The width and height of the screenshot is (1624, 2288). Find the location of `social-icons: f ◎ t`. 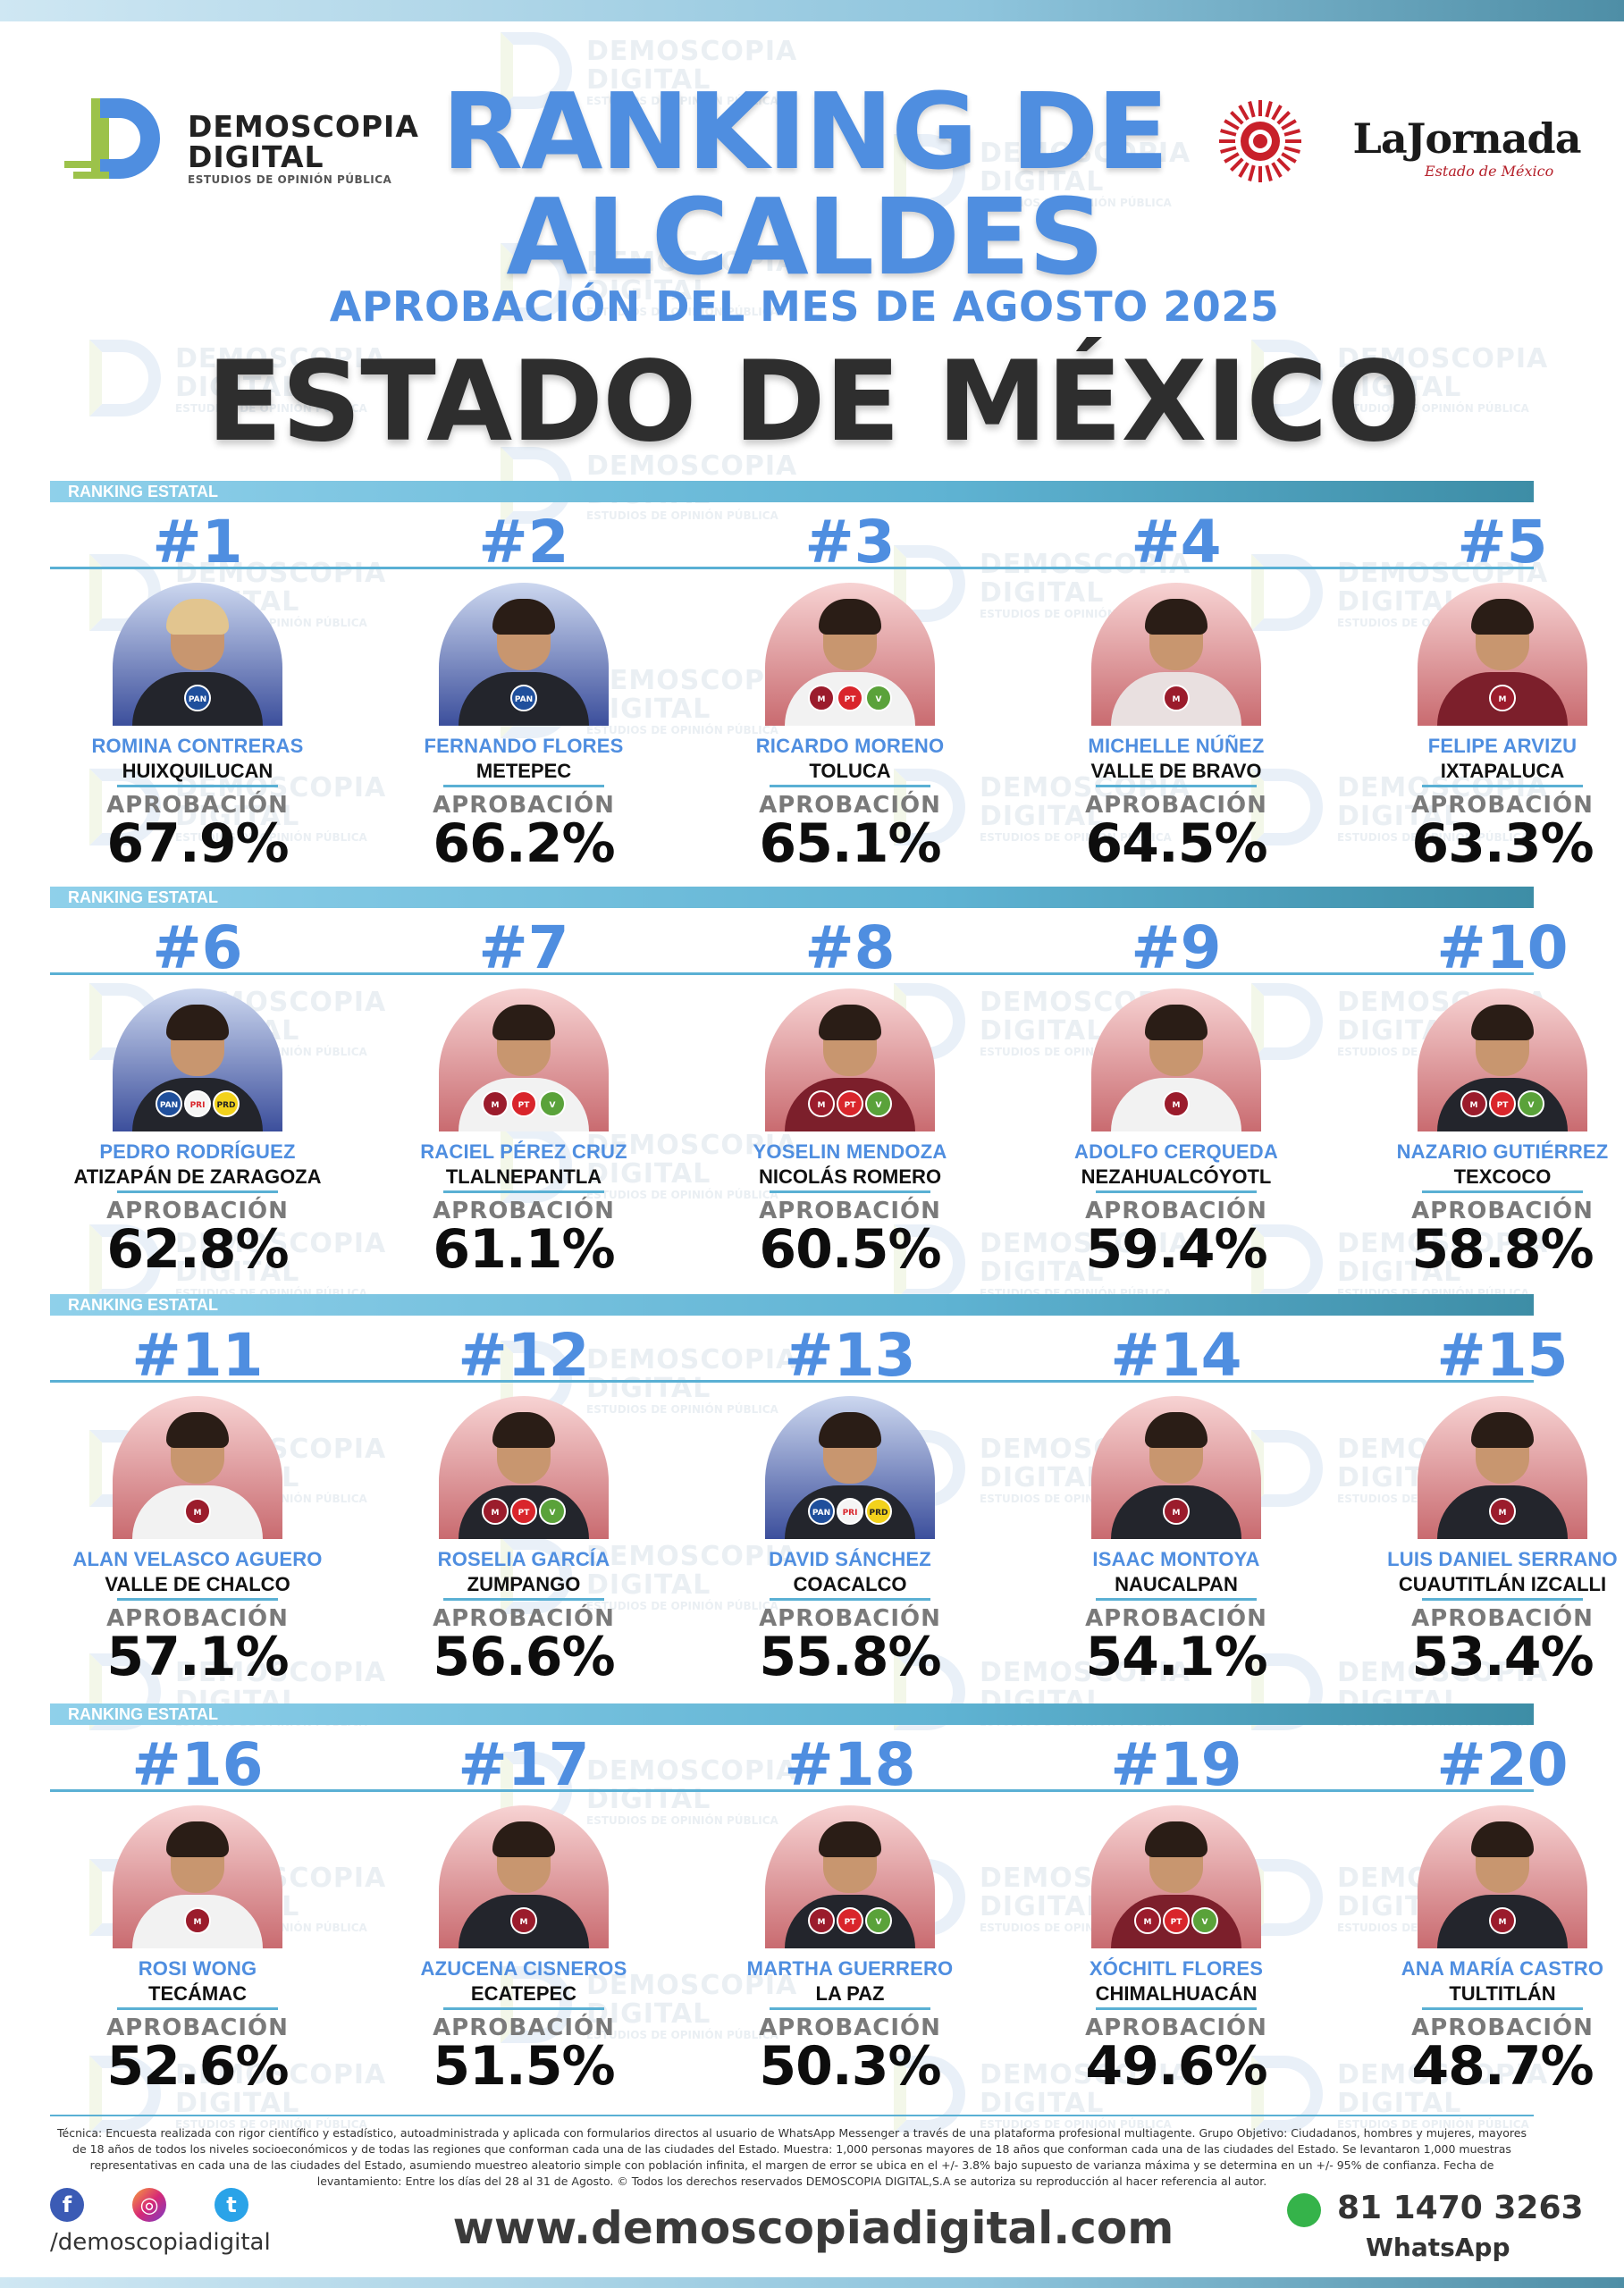

social-icons: f ◎ t is located at coordinates (184, 2206).